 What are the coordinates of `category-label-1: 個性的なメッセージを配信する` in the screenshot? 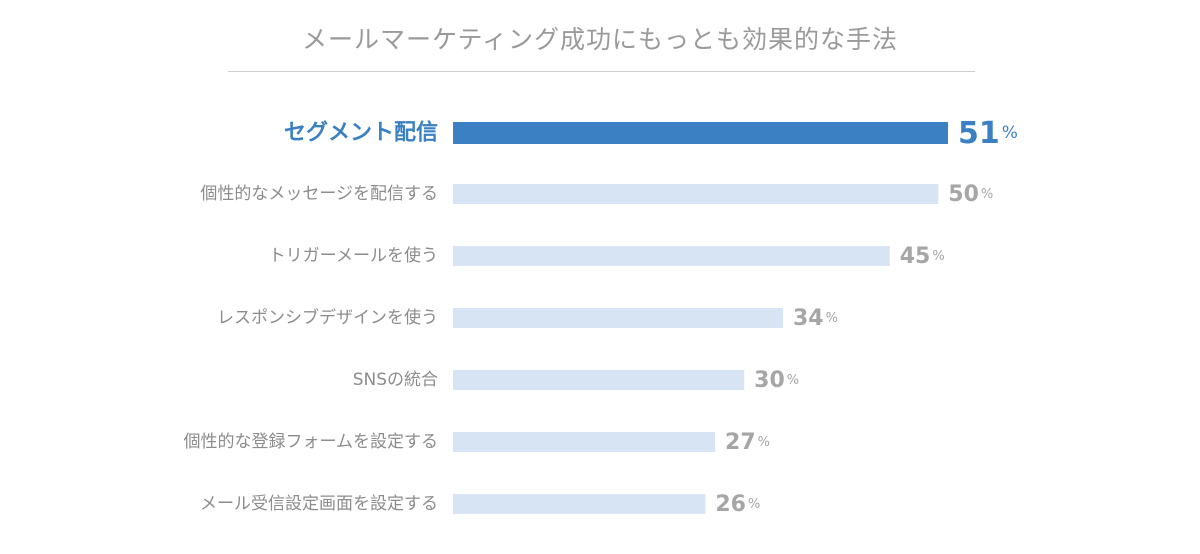 It's located at (319, 194).